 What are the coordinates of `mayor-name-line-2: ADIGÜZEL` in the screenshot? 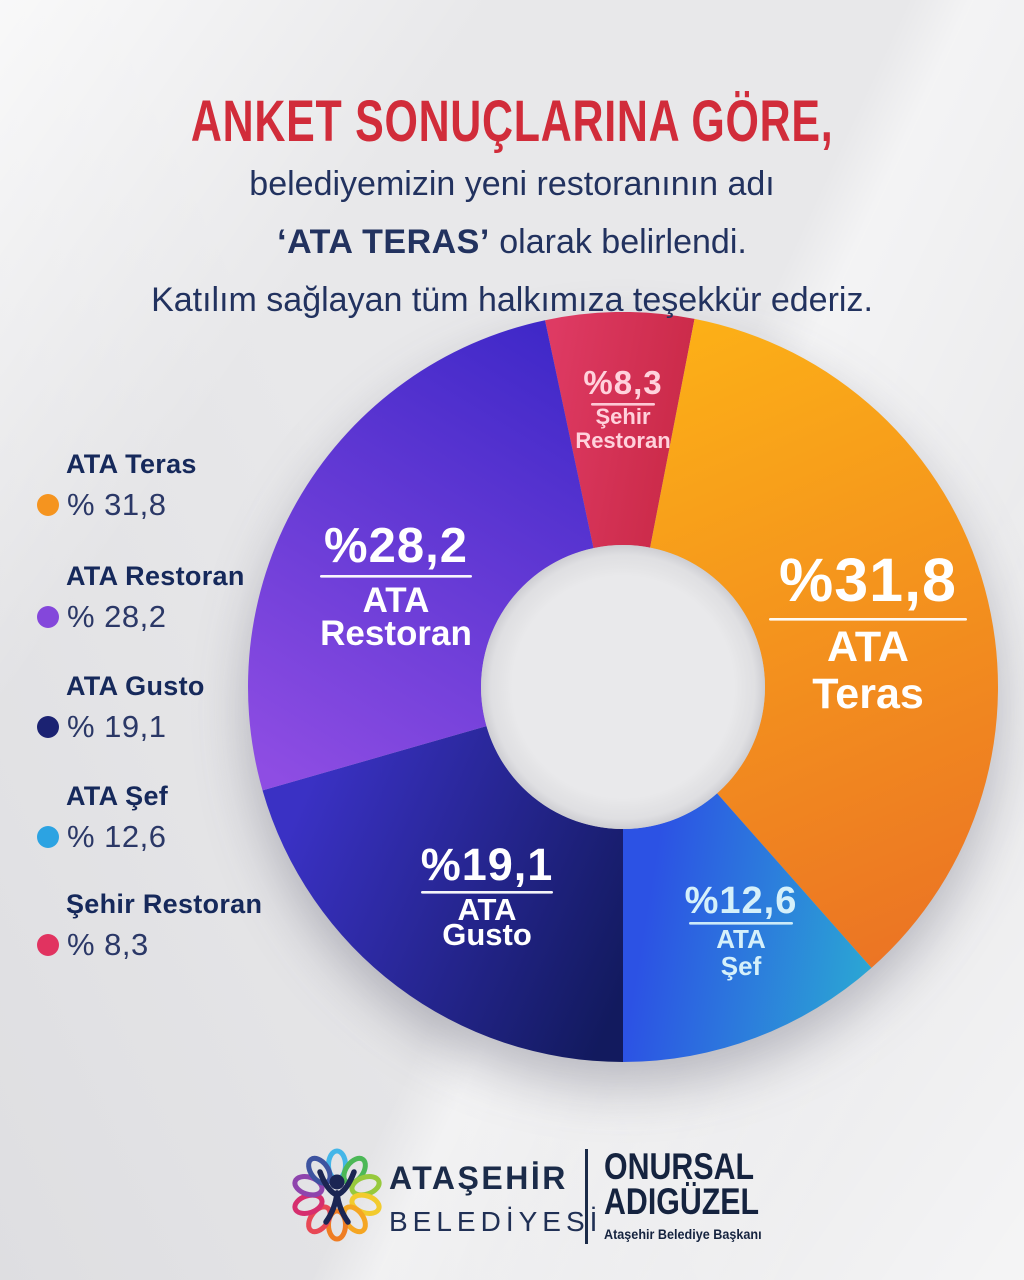 It's located at (698, 1201).